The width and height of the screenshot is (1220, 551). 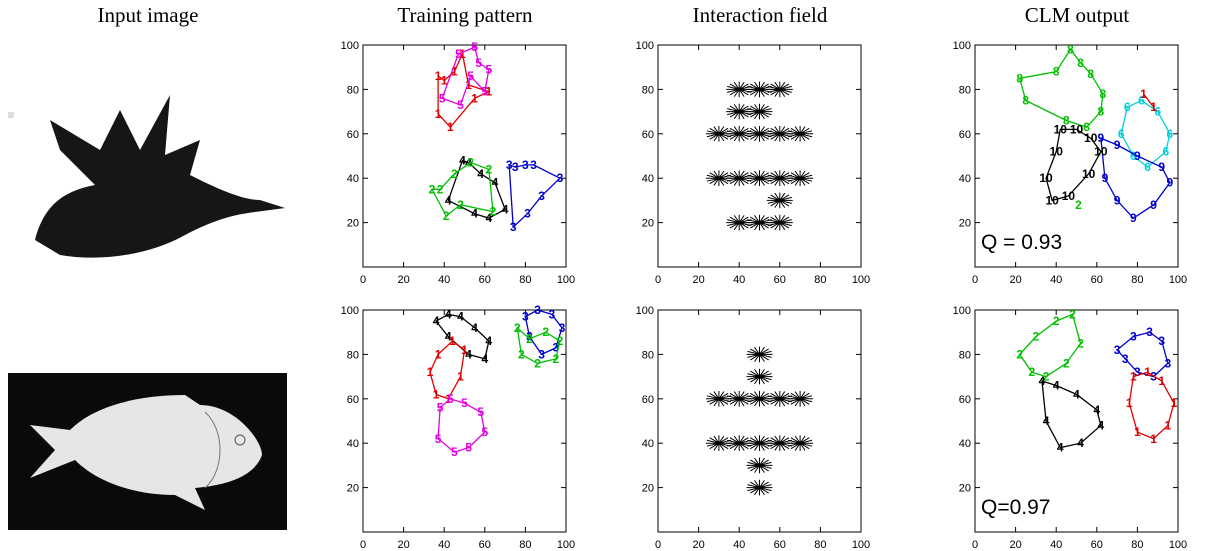 What do you see at coordinates (1015, 507) in the screenshot?
I see `quality-annotation: Q=0.97` at bounding box center [1015, 507].